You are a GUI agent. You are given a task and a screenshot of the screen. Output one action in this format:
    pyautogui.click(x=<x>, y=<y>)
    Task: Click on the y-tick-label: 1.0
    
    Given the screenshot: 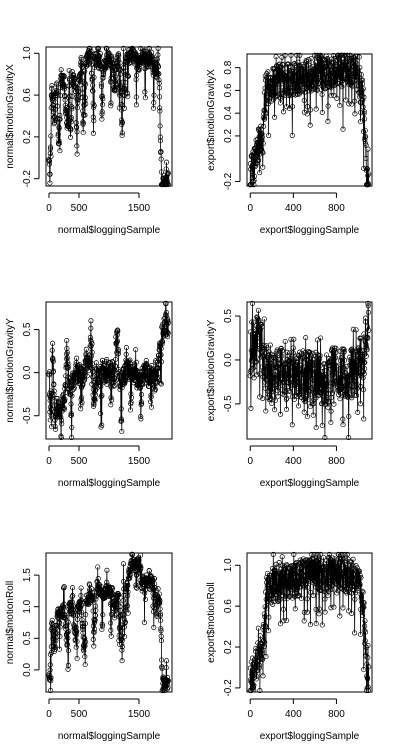 What is the action you would take?
    pyautogui.click(x=27, y=606)
    